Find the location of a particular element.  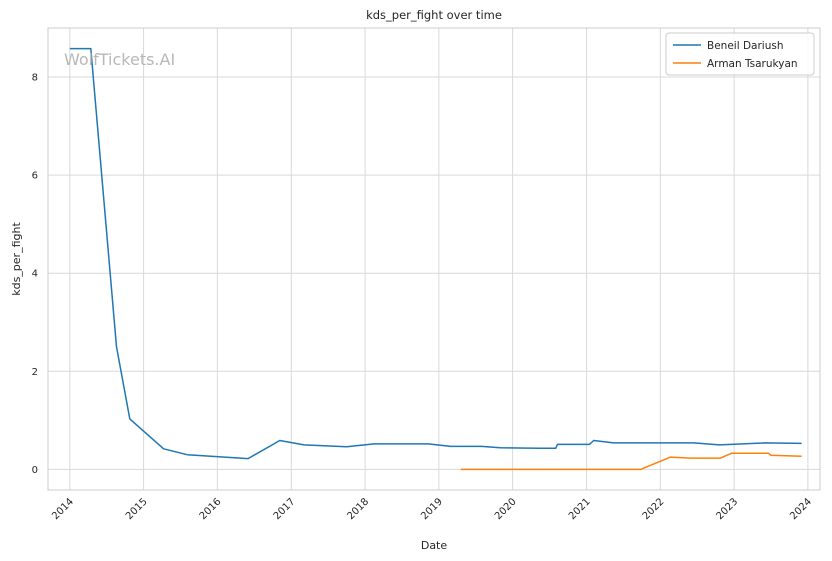

x-axis-label: Date is located at coordinates (434, 545).